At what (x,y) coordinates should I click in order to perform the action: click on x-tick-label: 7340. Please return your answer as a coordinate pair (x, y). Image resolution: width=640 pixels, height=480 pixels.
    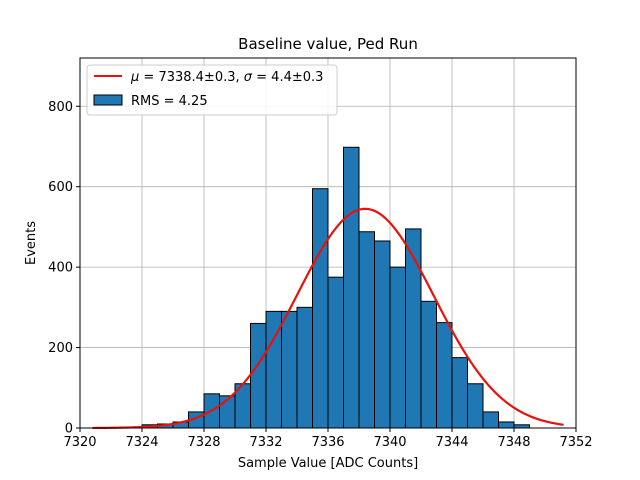
    Looking at the image, I should click on (389, 442).